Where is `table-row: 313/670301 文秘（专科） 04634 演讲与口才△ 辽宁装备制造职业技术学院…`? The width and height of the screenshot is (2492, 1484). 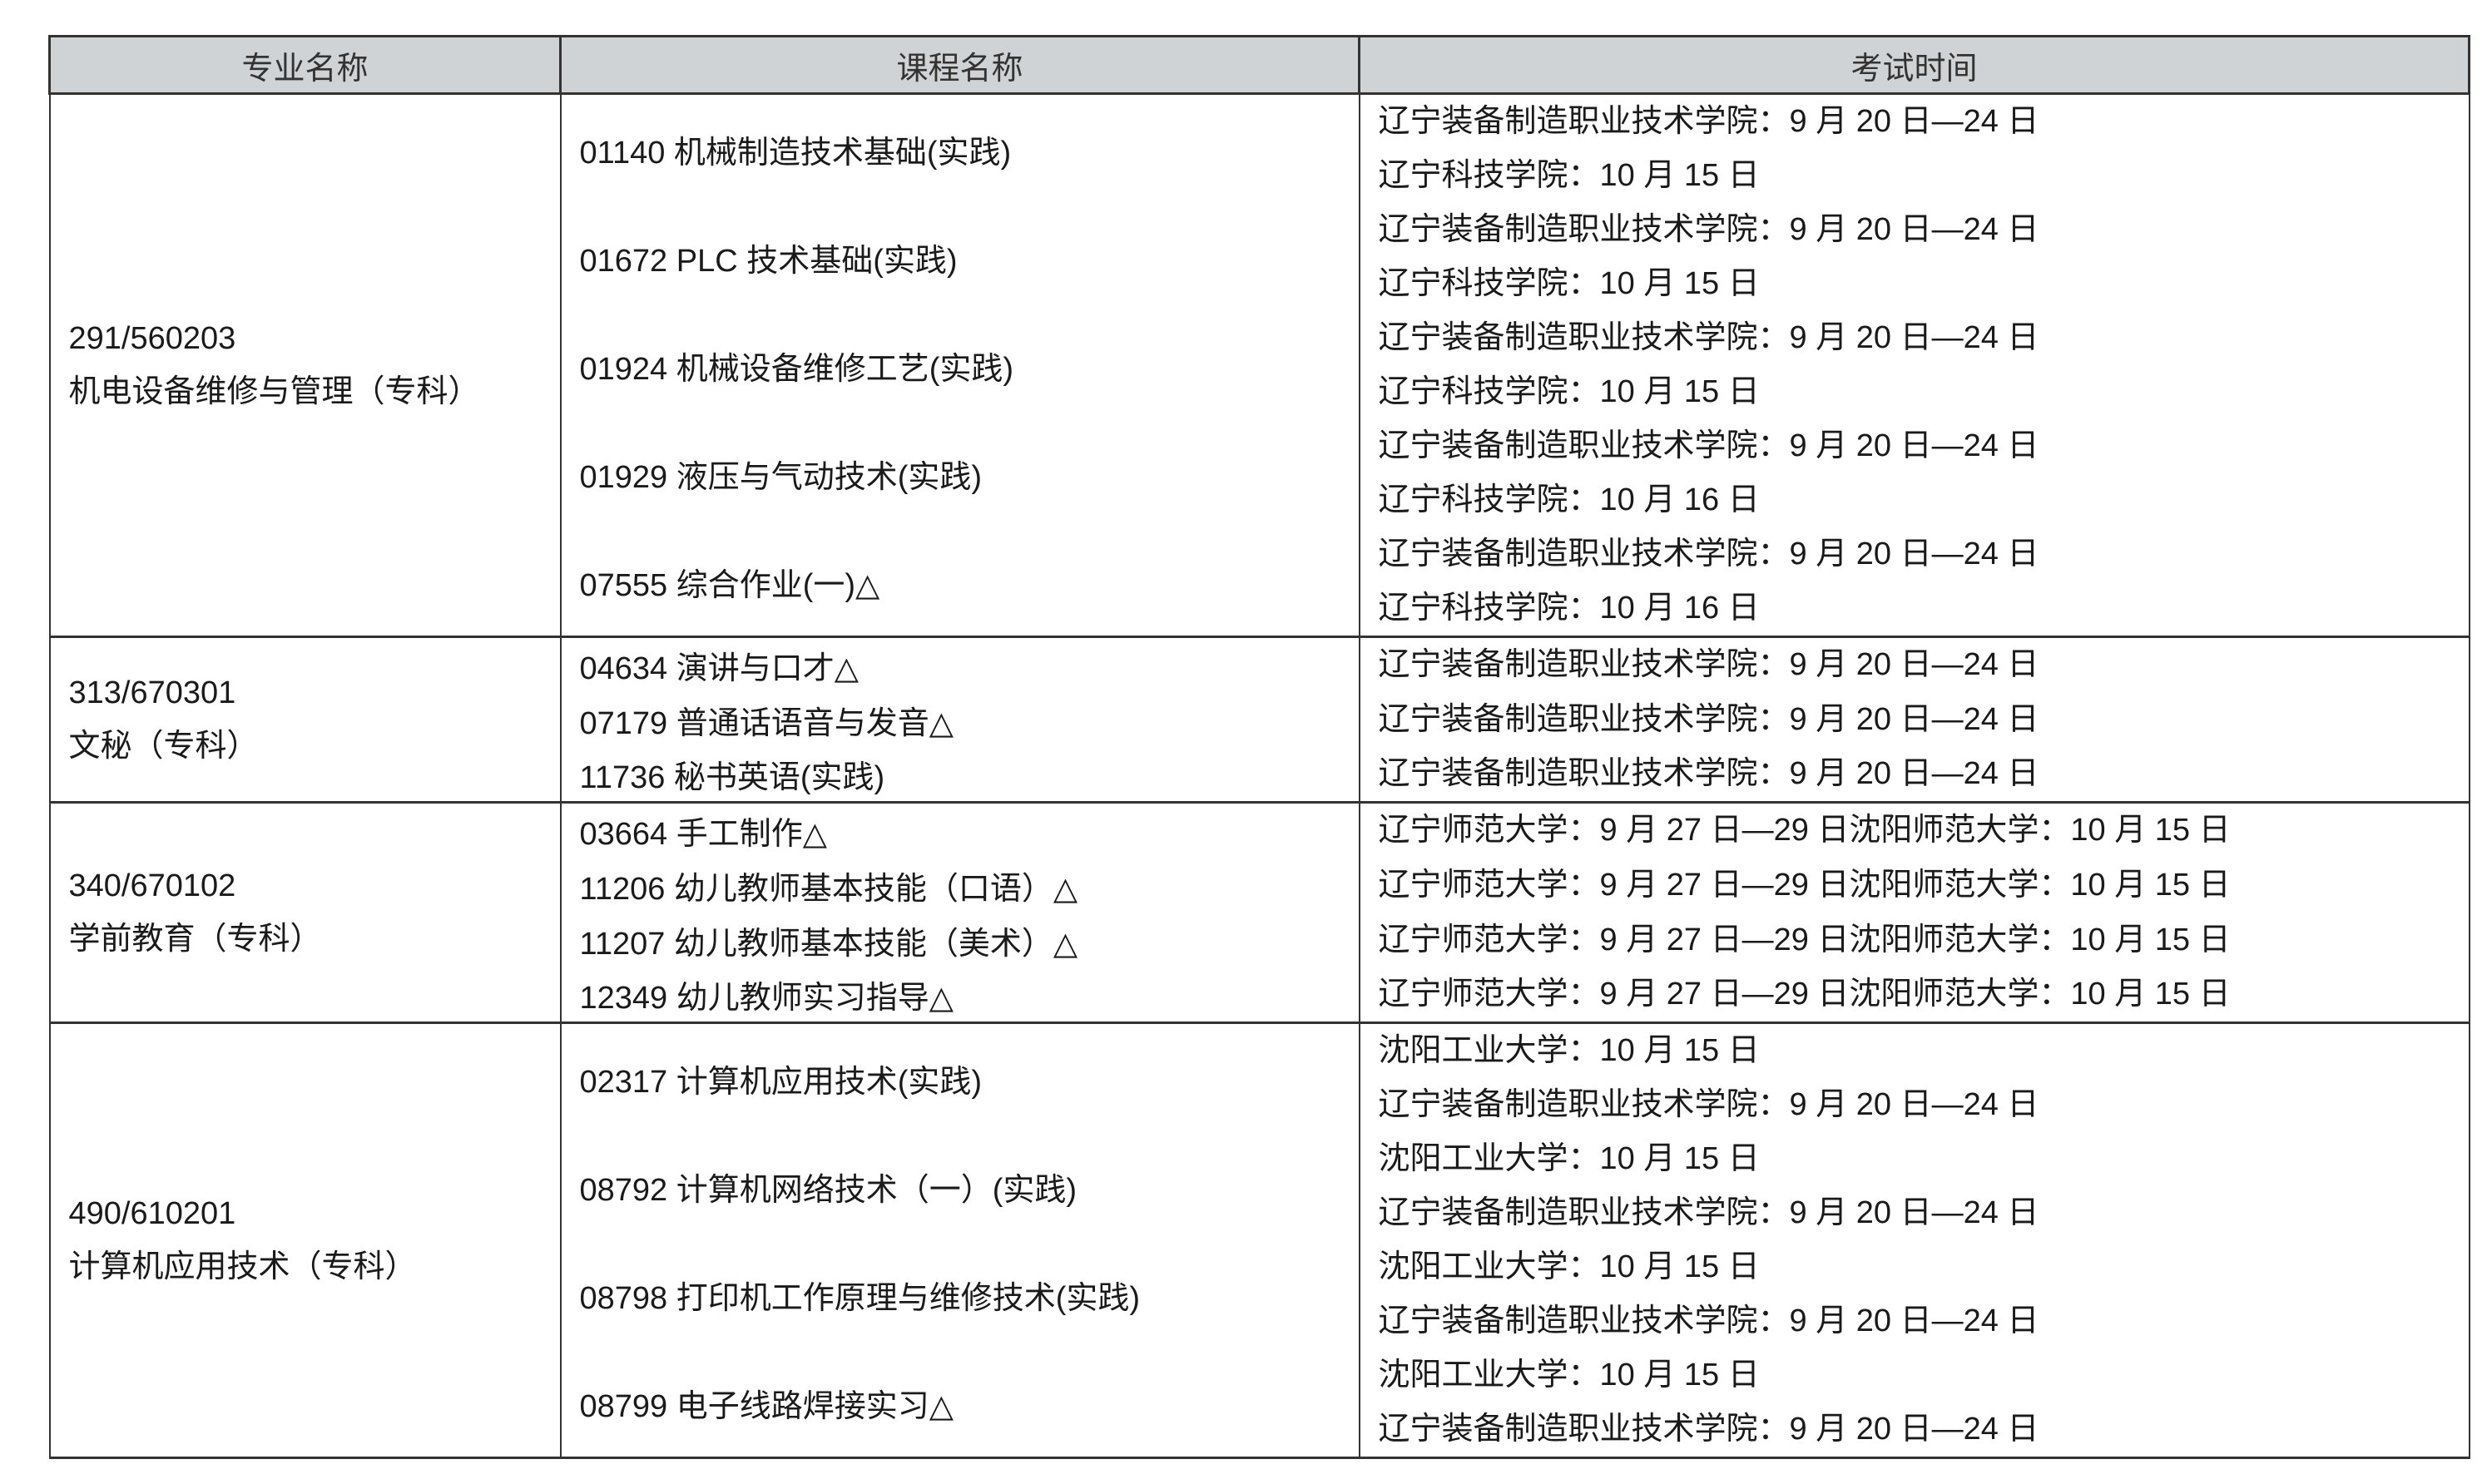
table-row: 313/670301 文秘（专科） 04634 演讲与口才△ 辽宁装备制造职业技术学院… is located at coordinates (1259, 719).